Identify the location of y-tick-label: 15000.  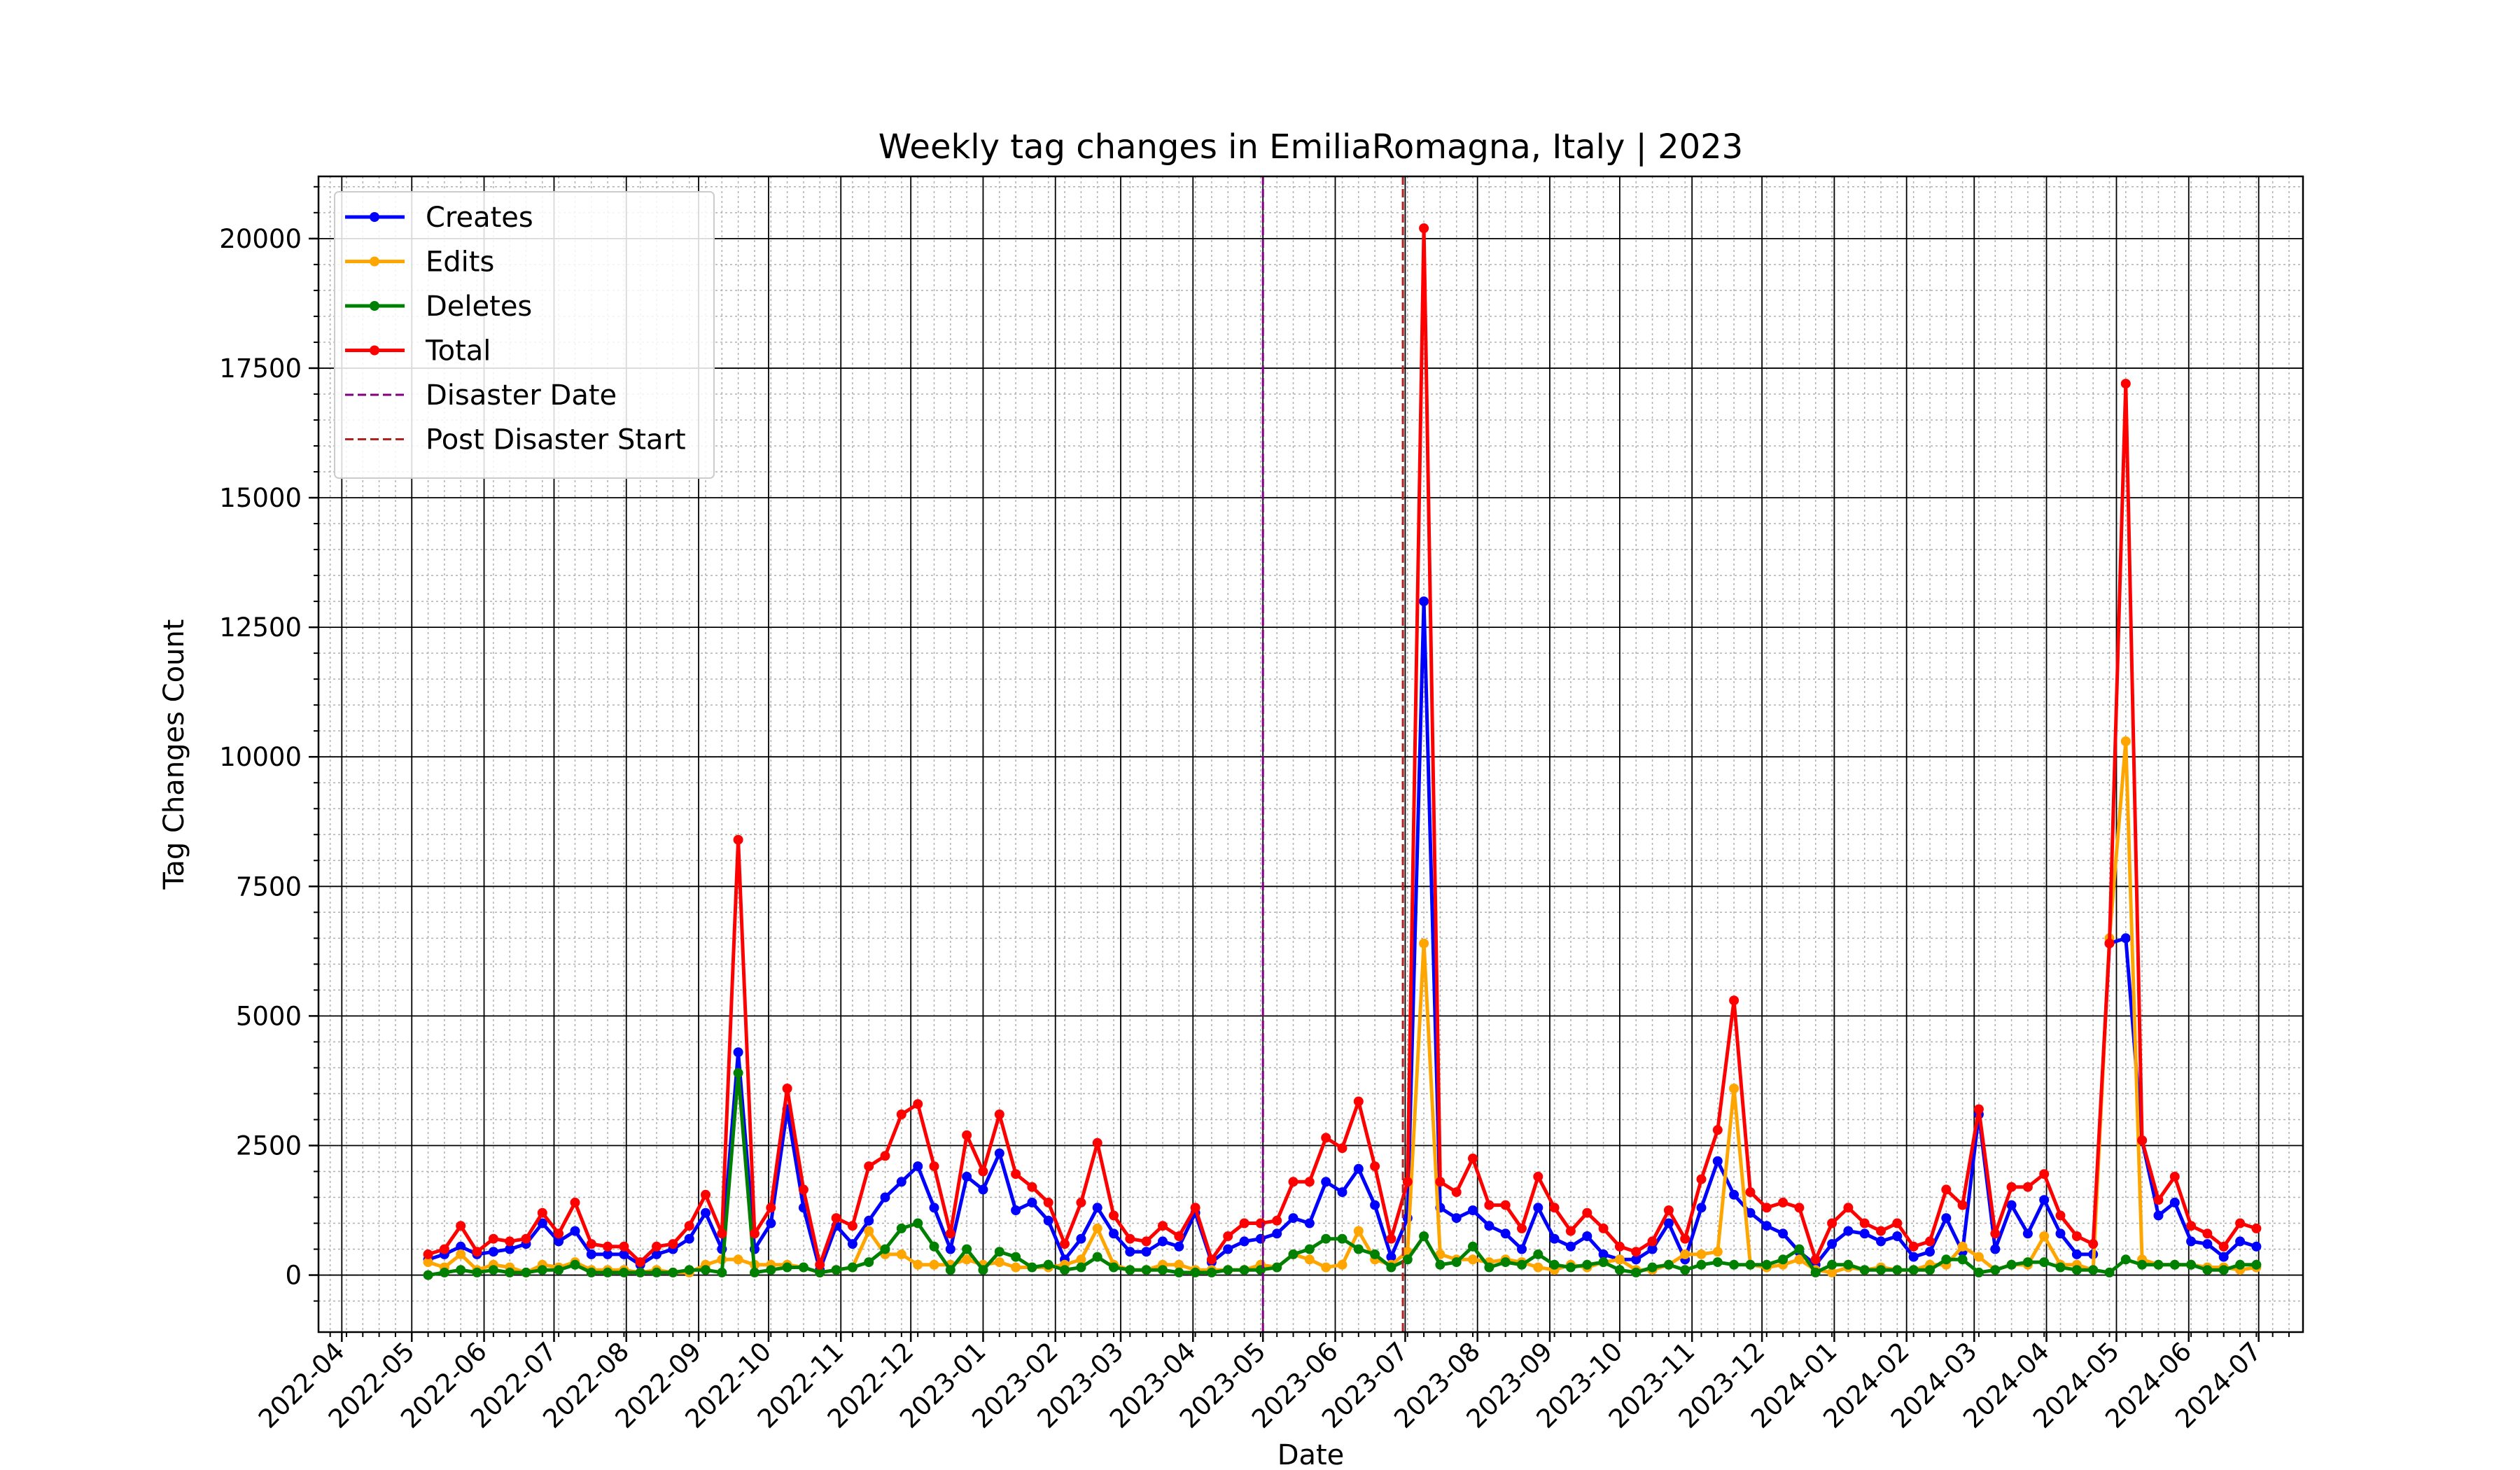
(260, 498).